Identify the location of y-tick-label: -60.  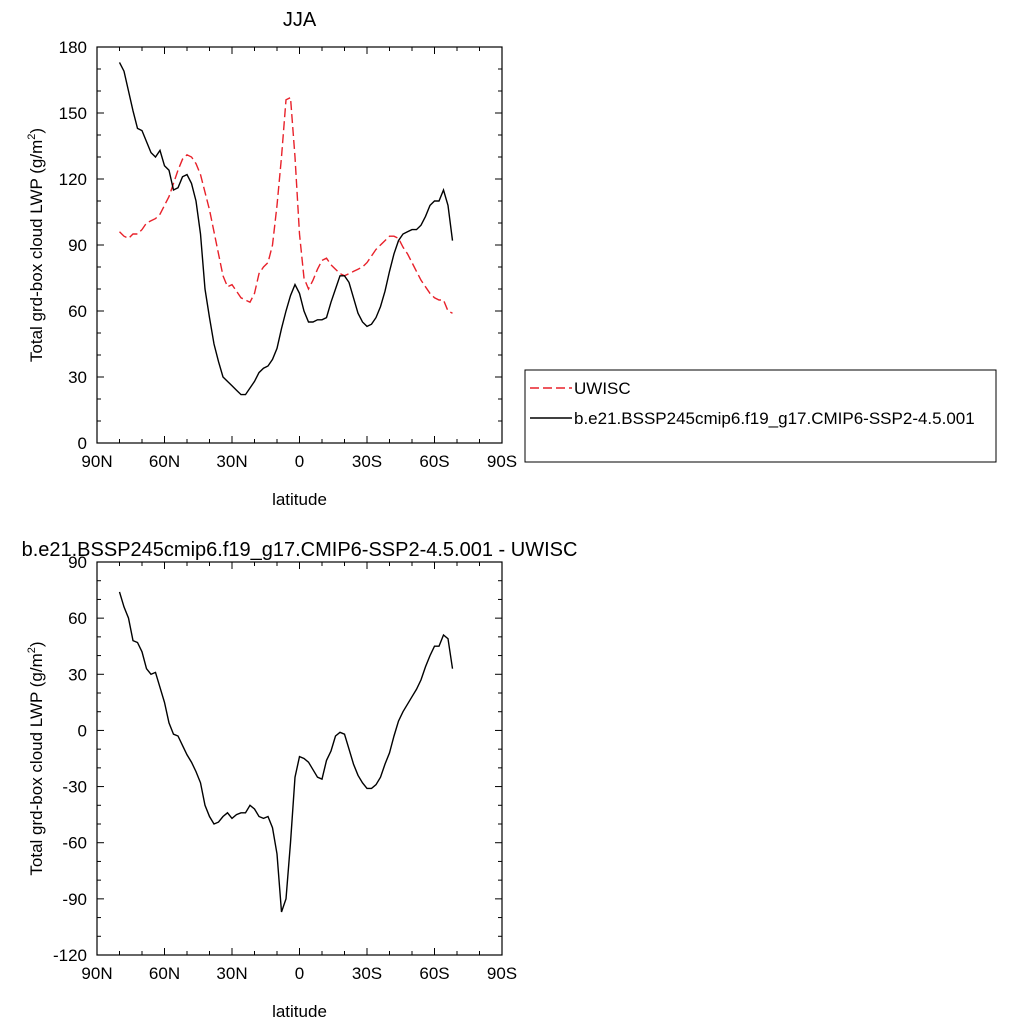
(74, 843).